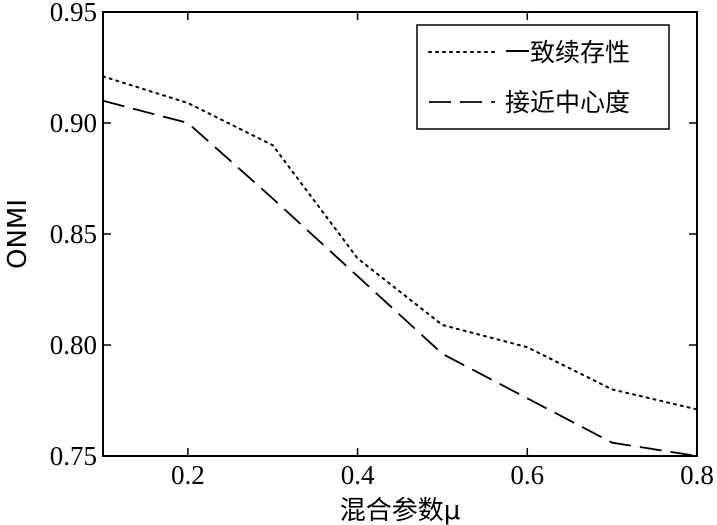 This screenshot has width=717, height=525. Describe the element at coordinates (697, 475) in the screenshot. I see `x-tick-label: 0.8` at that location.